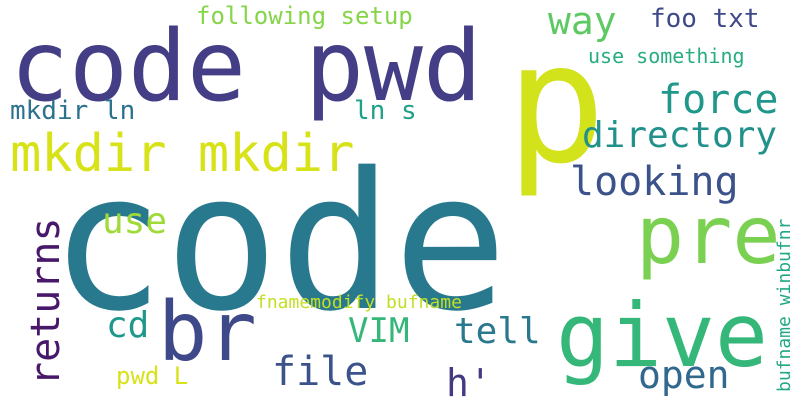 This screenshot has width=800, height=400. I want to click on word-br: br, so click(207, 332).